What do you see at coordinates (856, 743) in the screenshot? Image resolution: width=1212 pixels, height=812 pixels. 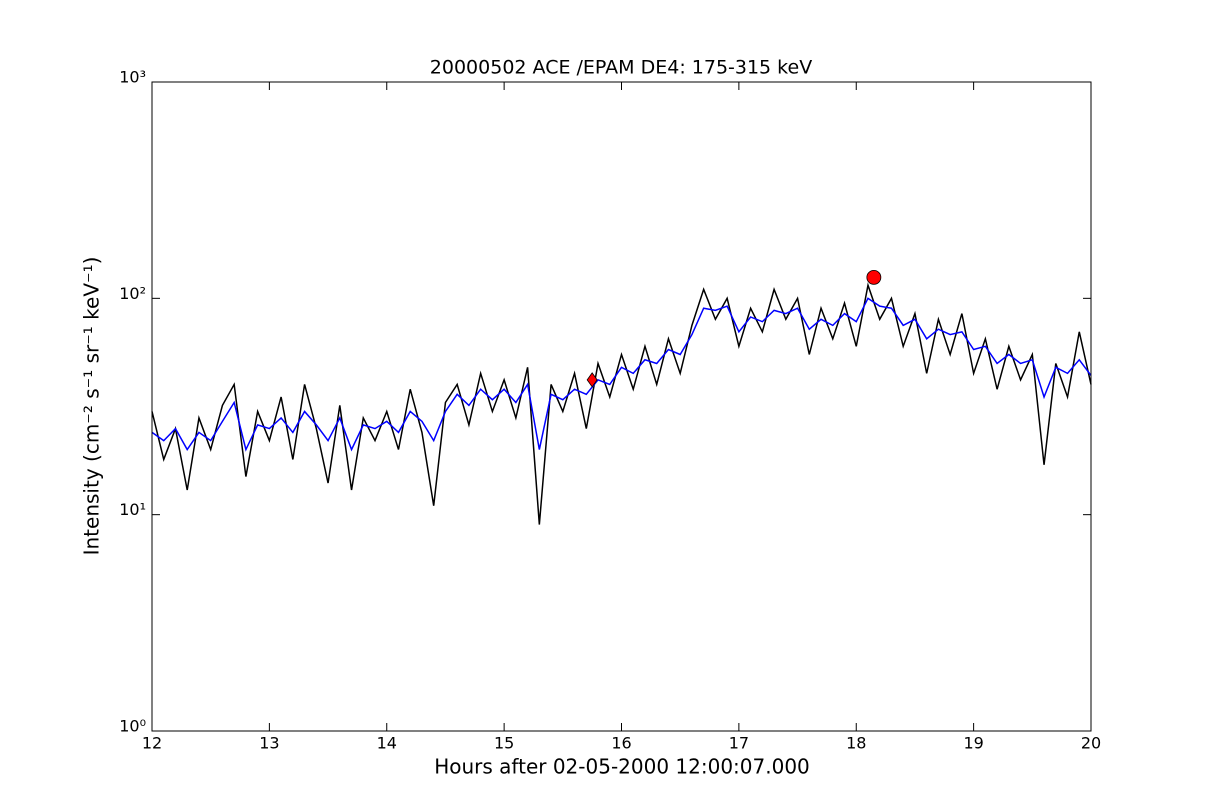 I see `x-tick-label: 18` at bounding box center [856, 743].